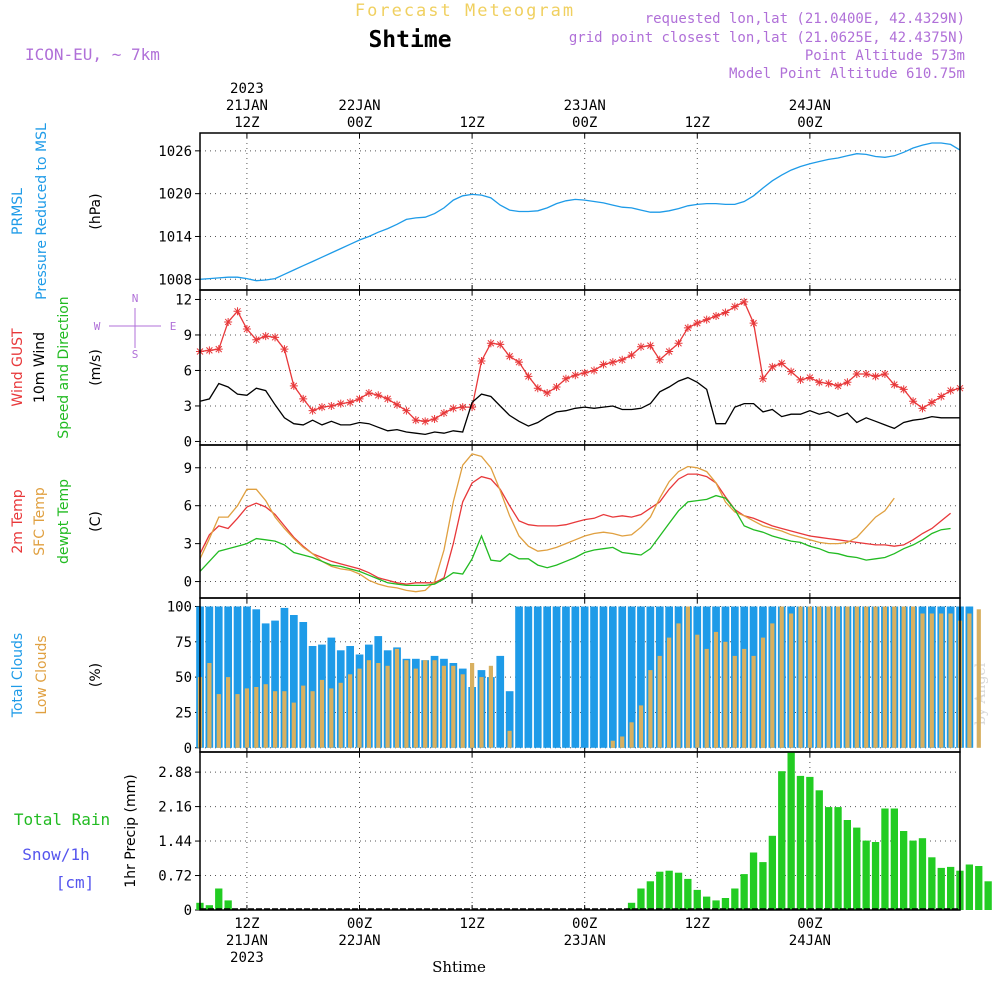 Image resolution: width=1000 pixels, height=1000 pixels. What do you see at coordinates (188, 749) in the screenshot?
I see `ytick-label: 0` at bounding box center [188, 749].